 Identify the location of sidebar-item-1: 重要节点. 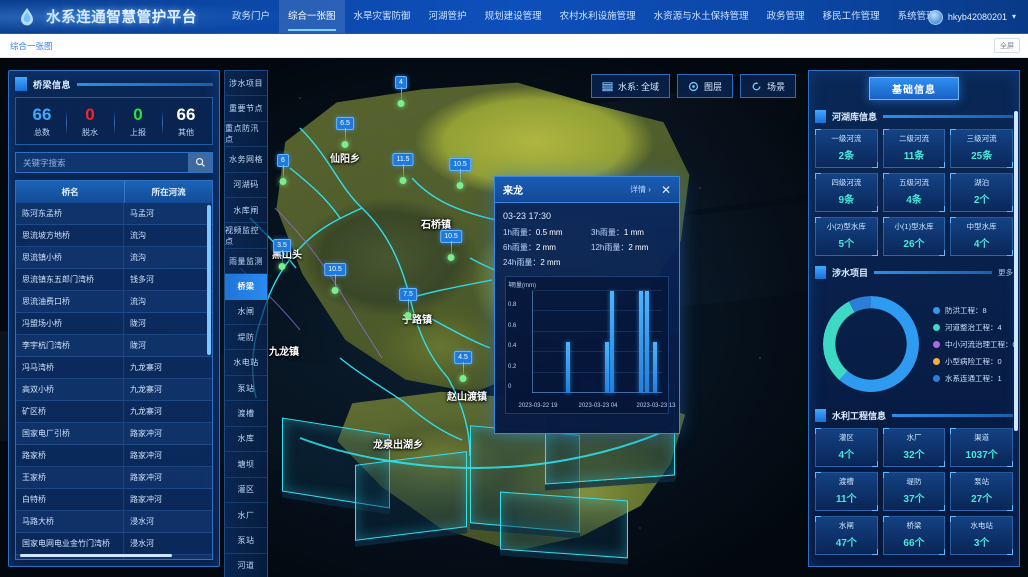
(246, 109).